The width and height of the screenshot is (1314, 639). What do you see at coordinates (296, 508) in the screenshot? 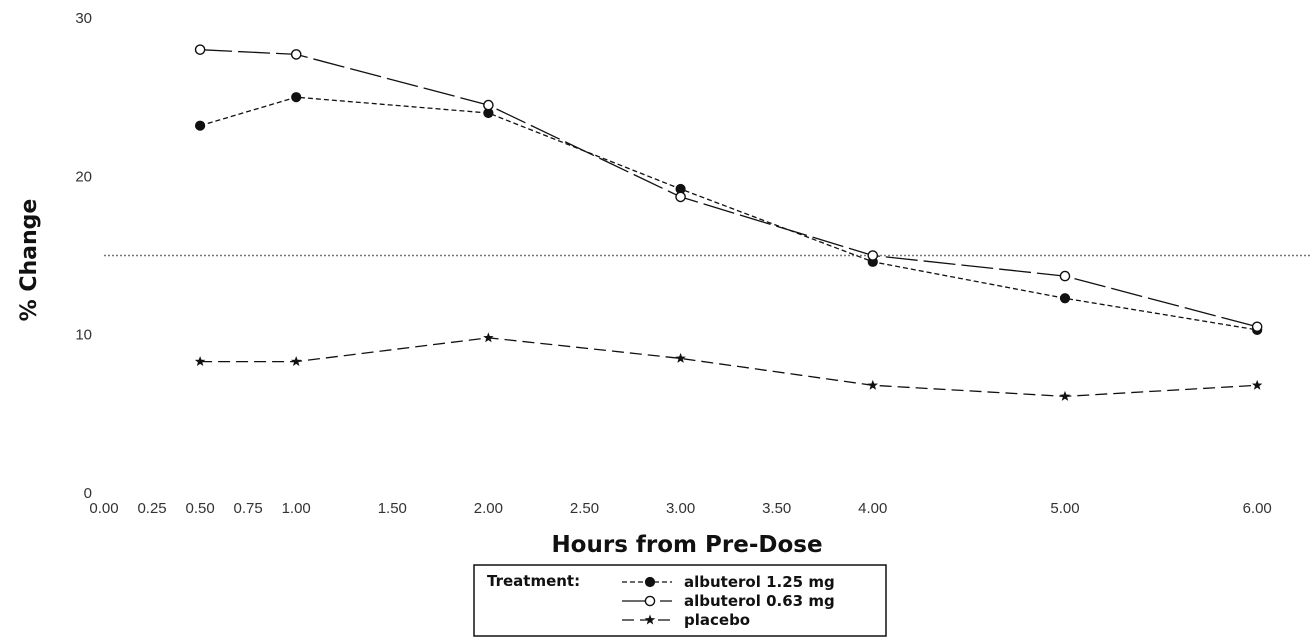
I see `x-tick-label: 1.00` at bounding box center [296, 508].